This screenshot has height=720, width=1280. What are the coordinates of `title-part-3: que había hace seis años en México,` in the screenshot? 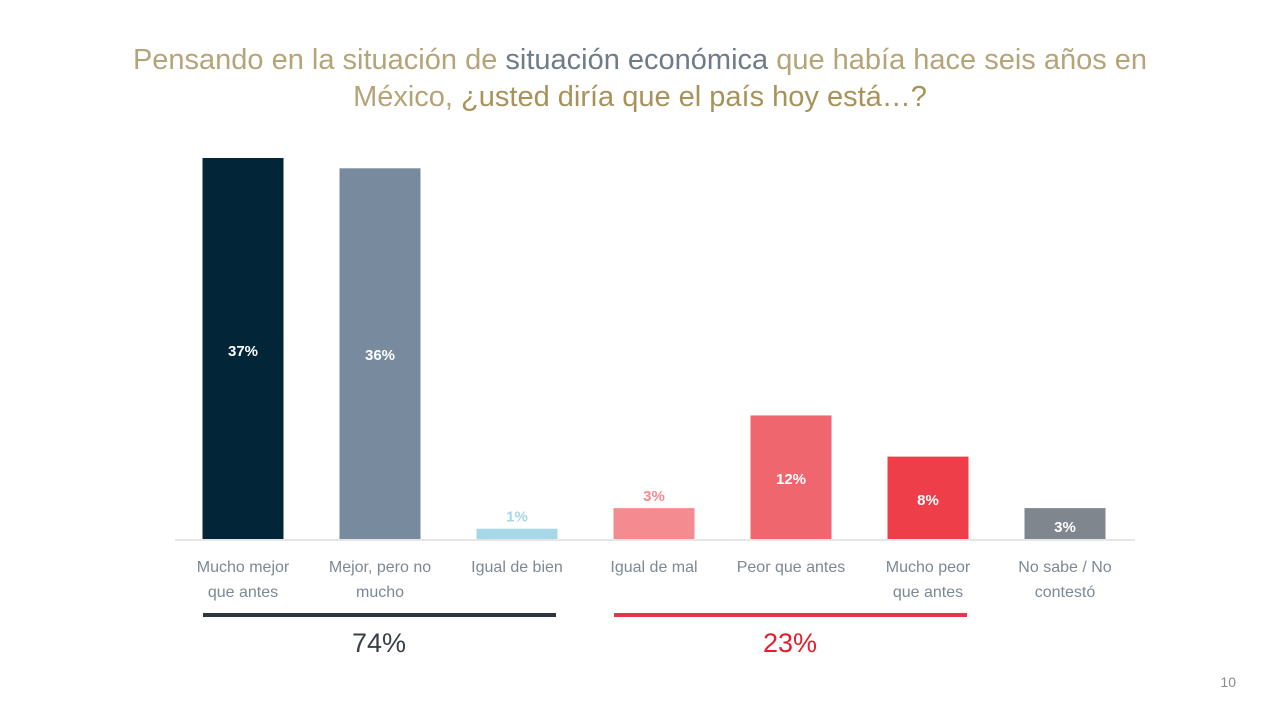 It's located at (750, 78).